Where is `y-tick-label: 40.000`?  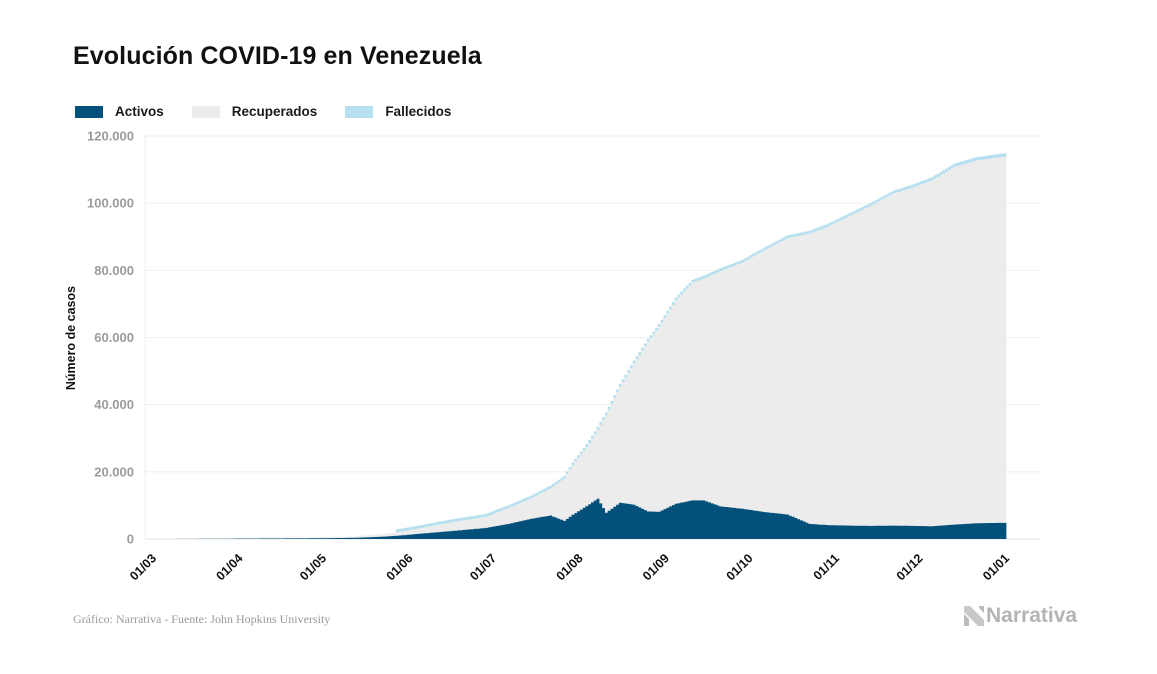 y-tick-label: 40.000 is located at coordinates (114, 404).